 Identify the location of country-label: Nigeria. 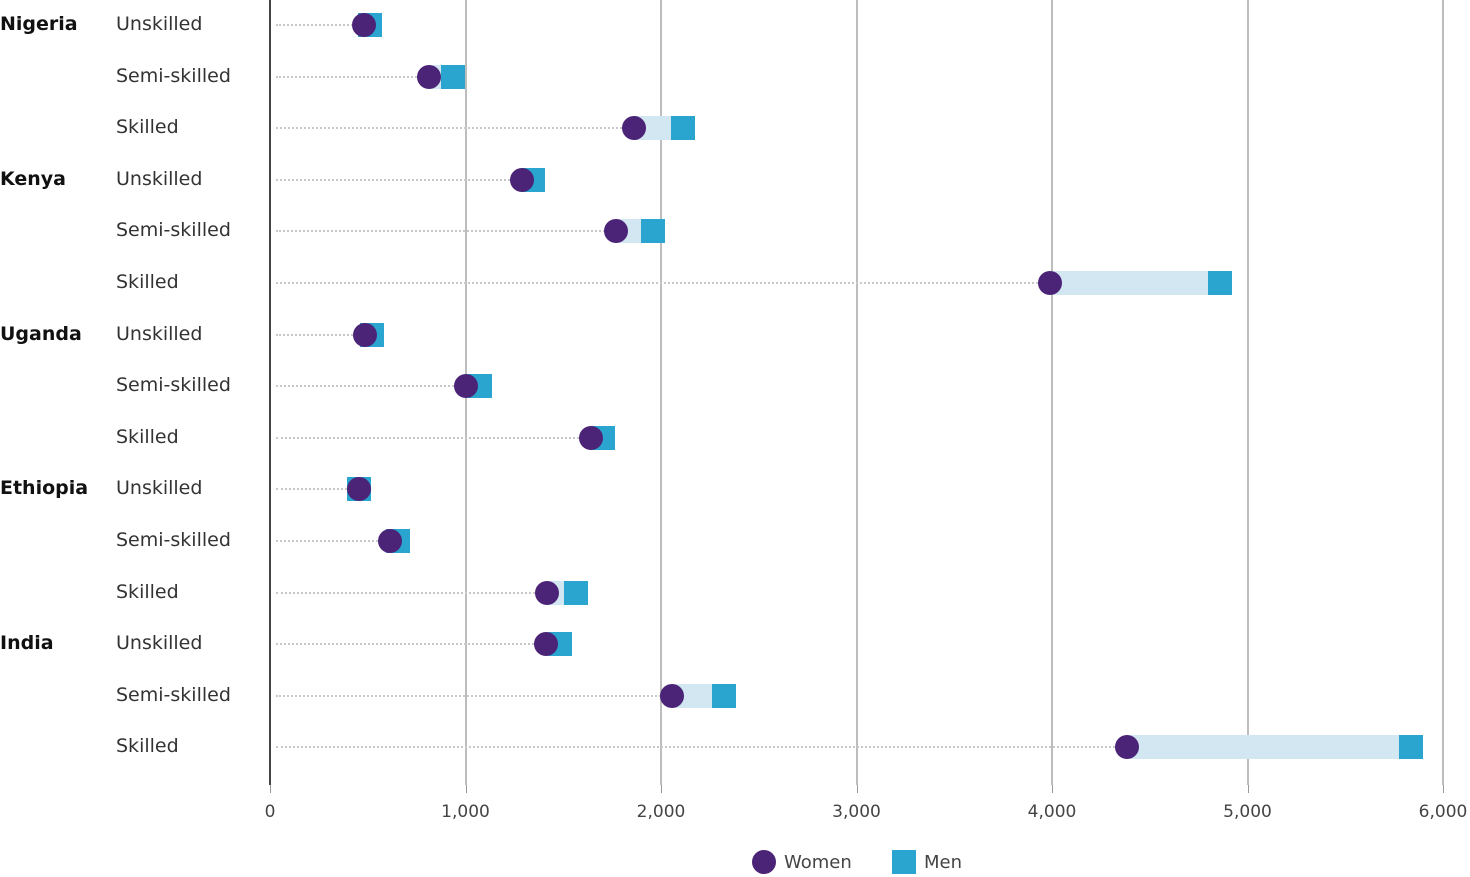
(39, 24).